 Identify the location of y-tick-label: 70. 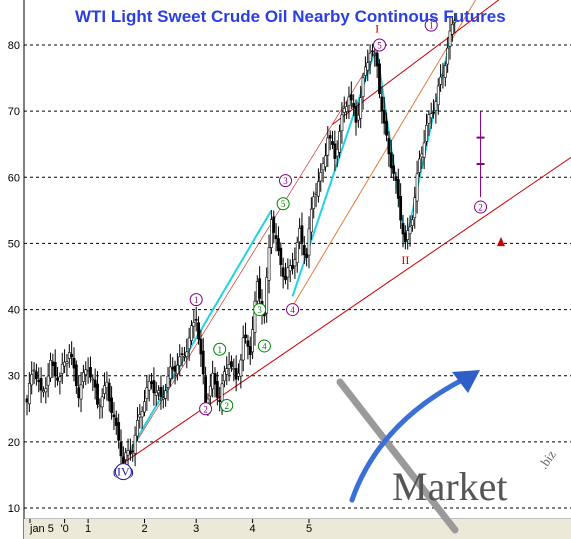
(14, 112).